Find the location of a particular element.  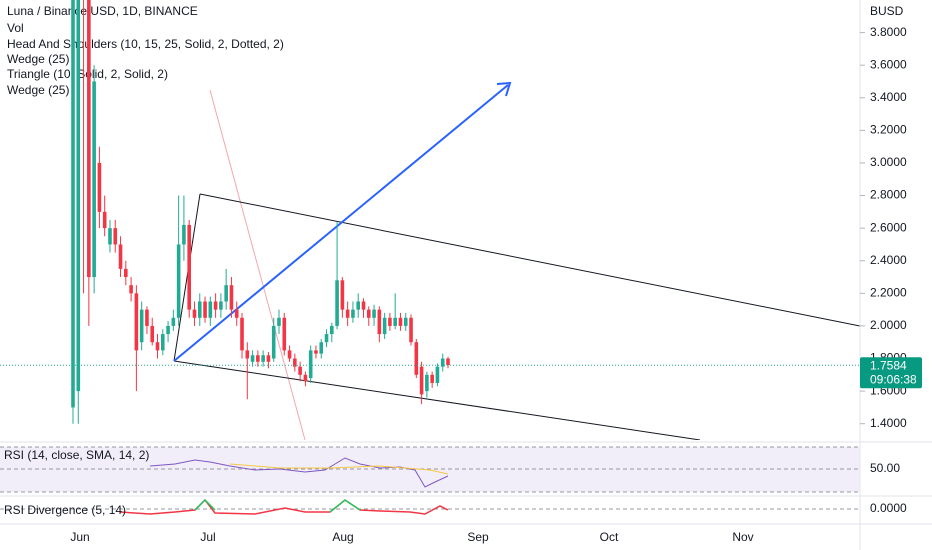

pattern-line is located at coordinates (257, 264).